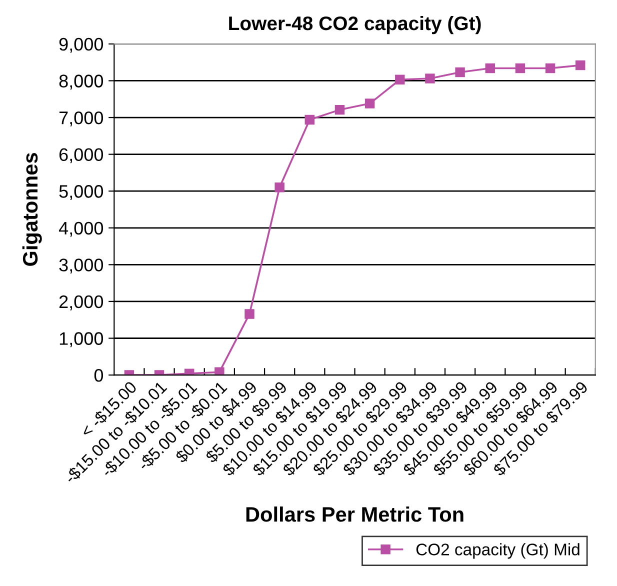 The image size is (617, 586). Describe the element at coordinates (32, 209) in the screenshot. I see `y-axis-title: Gigatonnes` at that location.